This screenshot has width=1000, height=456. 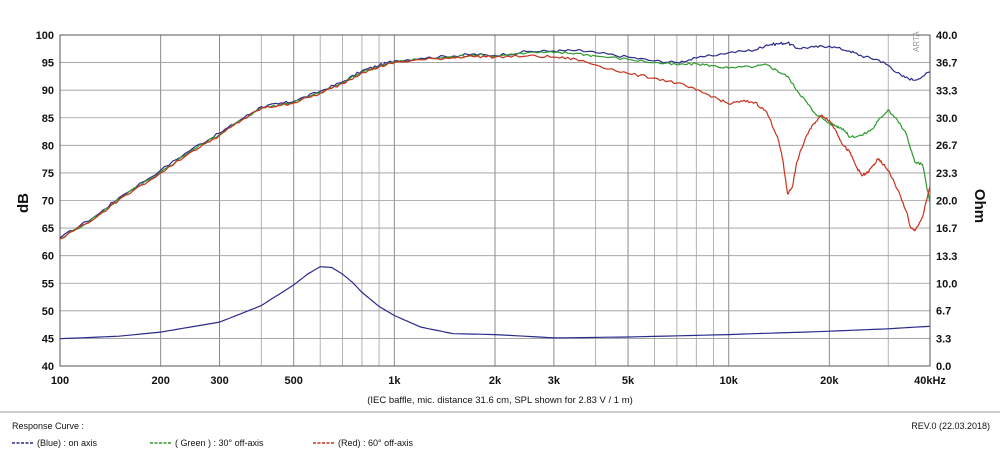 What do you see at coordinates (729, 381) in the screenshot?
I see `x-tick-label: 10k` at bounding box center [729, 381].